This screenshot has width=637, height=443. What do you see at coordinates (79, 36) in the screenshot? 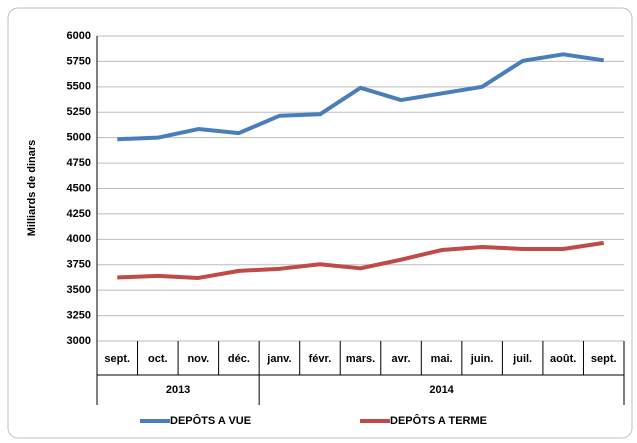
I see `y-tick-label: 6000` at bounding box center [79, 36].